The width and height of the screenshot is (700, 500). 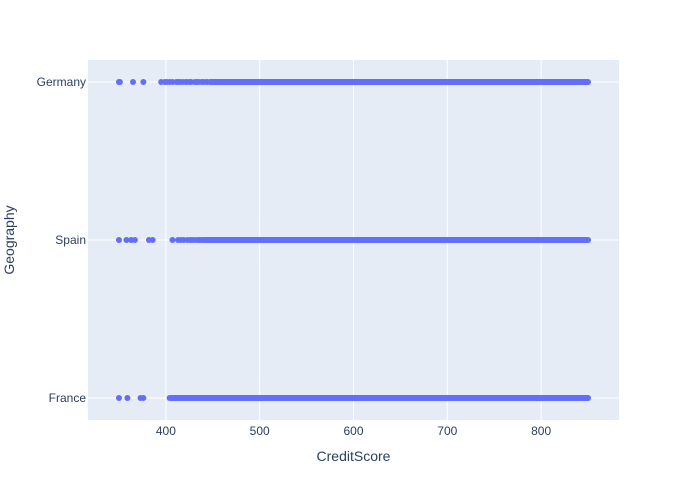 I want to click on x-tick-label: 800, so click(x=541, y=431).